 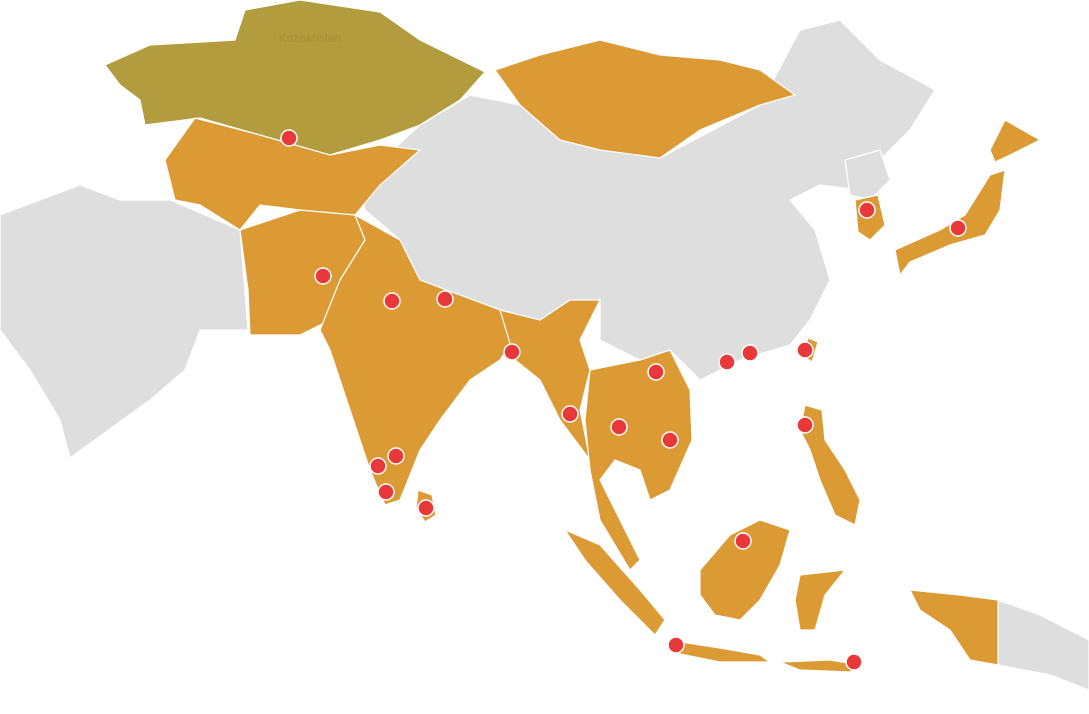 What do you see at coordinates (638, 460) in the screenshot?
I see `region-southeast-asia` at bounding box center [638, 460].